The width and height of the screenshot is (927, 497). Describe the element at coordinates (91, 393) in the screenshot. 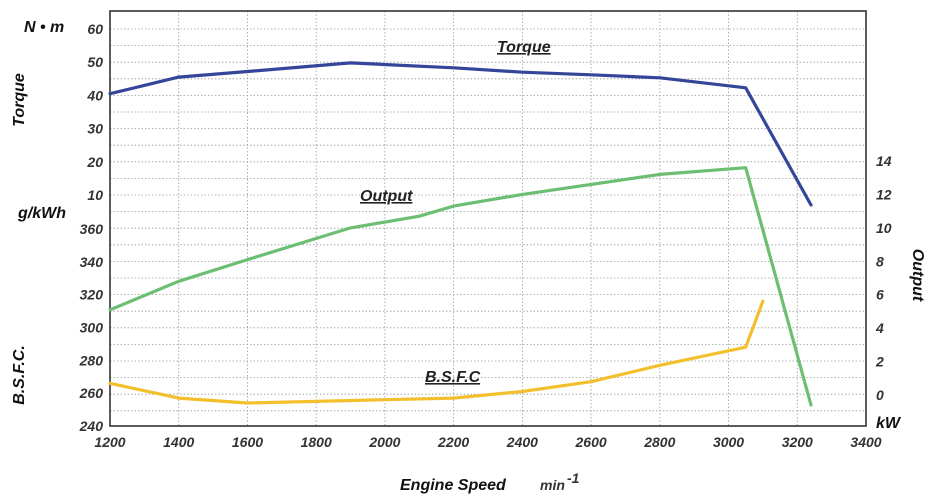

I see `bsfc-tick-label: 260` at that location.